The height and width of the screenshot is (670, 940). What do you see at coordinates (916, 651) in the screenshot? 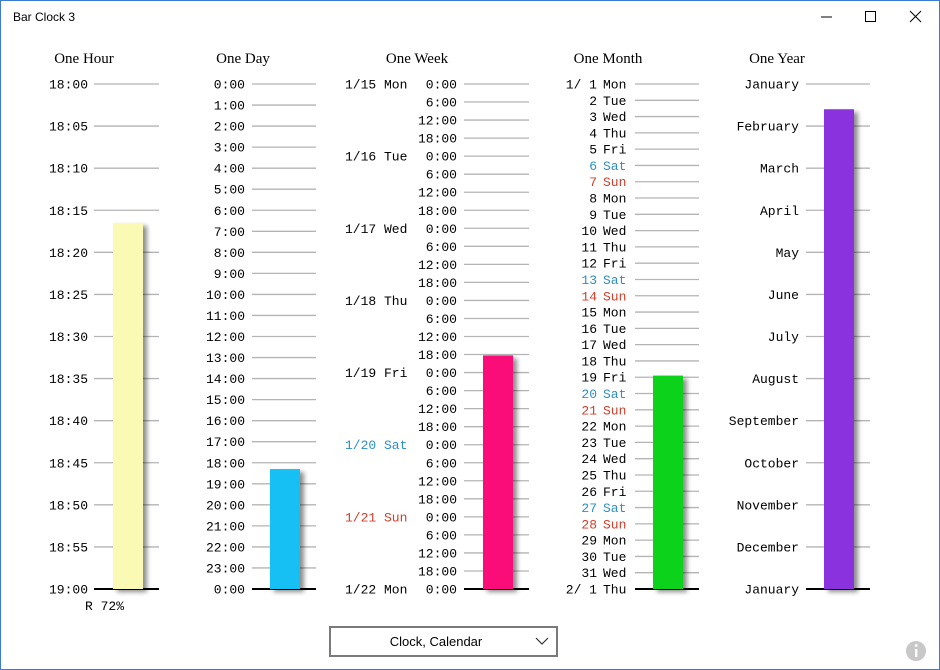
I see `info-button` at bounding box center [916, 651].